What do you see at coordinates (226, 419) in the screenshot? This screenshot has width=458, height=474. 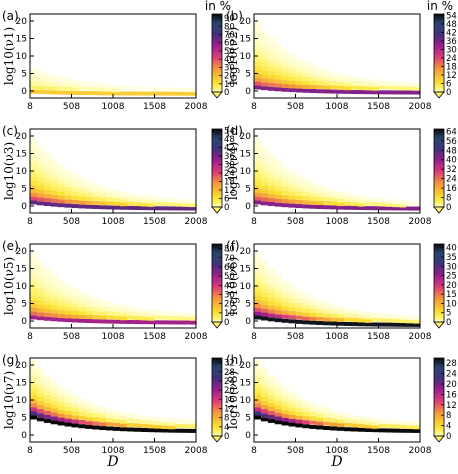 I see `colorbar-tick-label: 8` at bounding box center [226, 419].